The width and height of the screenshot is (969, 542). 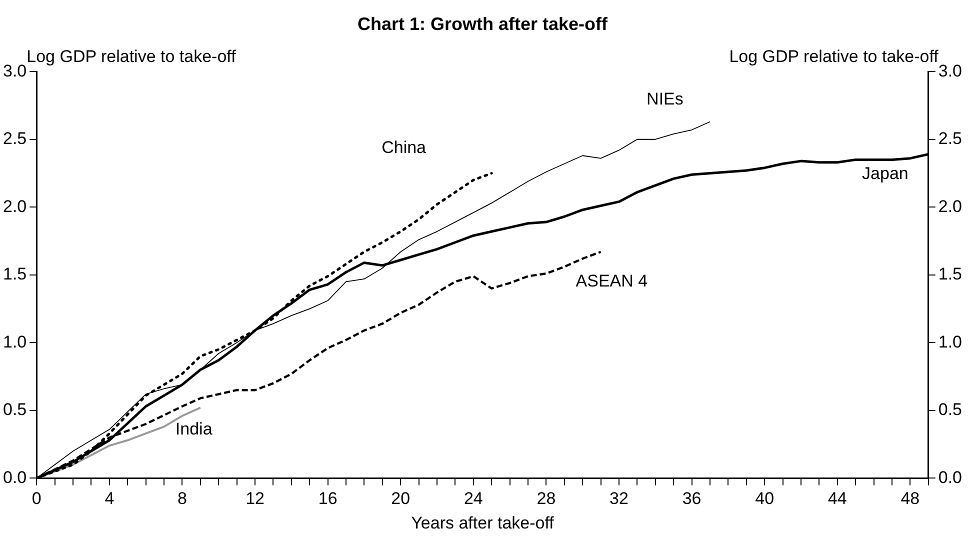 What do you see at coordinates (14, 342) in the screenshot?
I see `y-tick-label: 1.0` at bounding box center [14, 342].